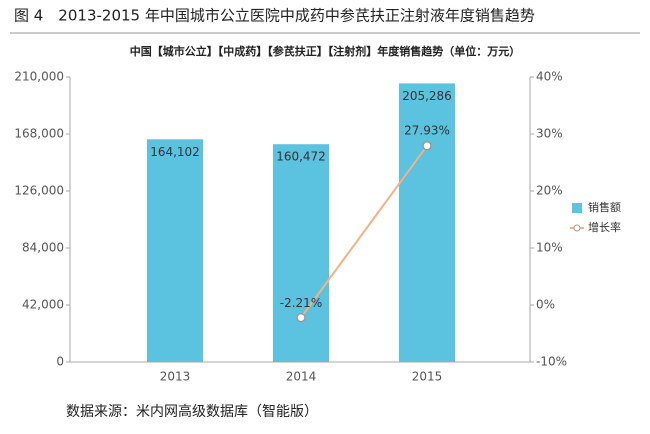 The width and height of the screenshot is (650, 434). I want to click on line-value-label: -2.21%, so click(301, 303).